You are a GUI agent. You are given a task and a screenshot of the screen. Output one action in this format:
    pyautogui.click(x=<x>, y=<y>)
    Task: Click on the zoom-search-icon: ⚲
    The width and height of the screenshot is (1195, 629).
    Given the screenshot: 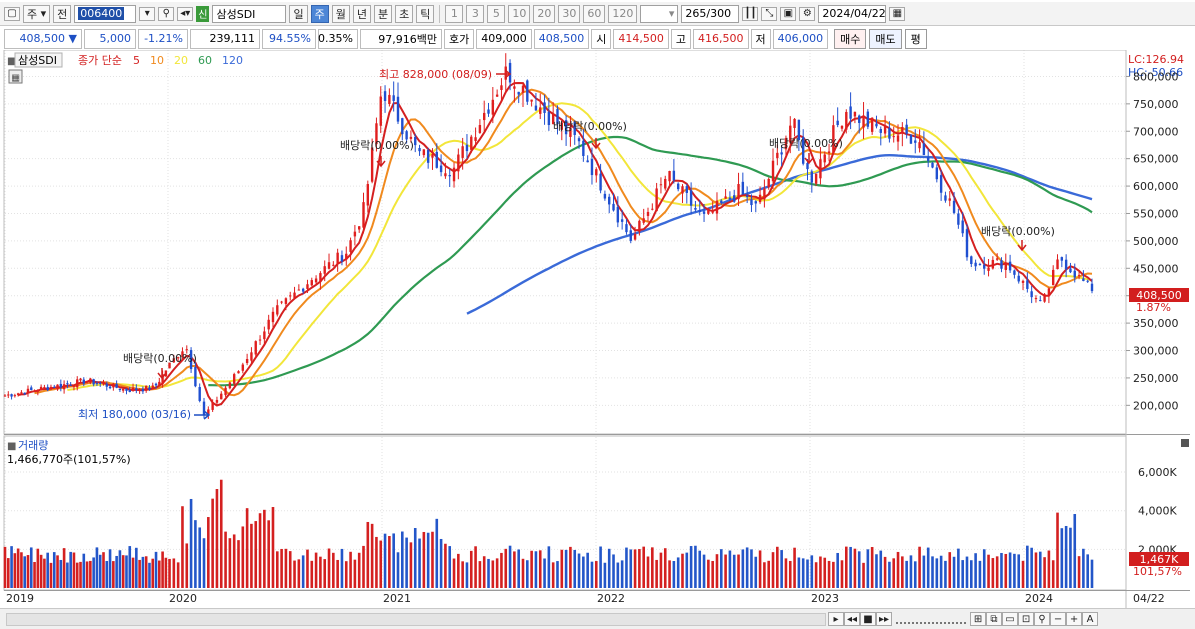 What is the action you would take?
    pyautogui.click(x=1042, y=619)
    